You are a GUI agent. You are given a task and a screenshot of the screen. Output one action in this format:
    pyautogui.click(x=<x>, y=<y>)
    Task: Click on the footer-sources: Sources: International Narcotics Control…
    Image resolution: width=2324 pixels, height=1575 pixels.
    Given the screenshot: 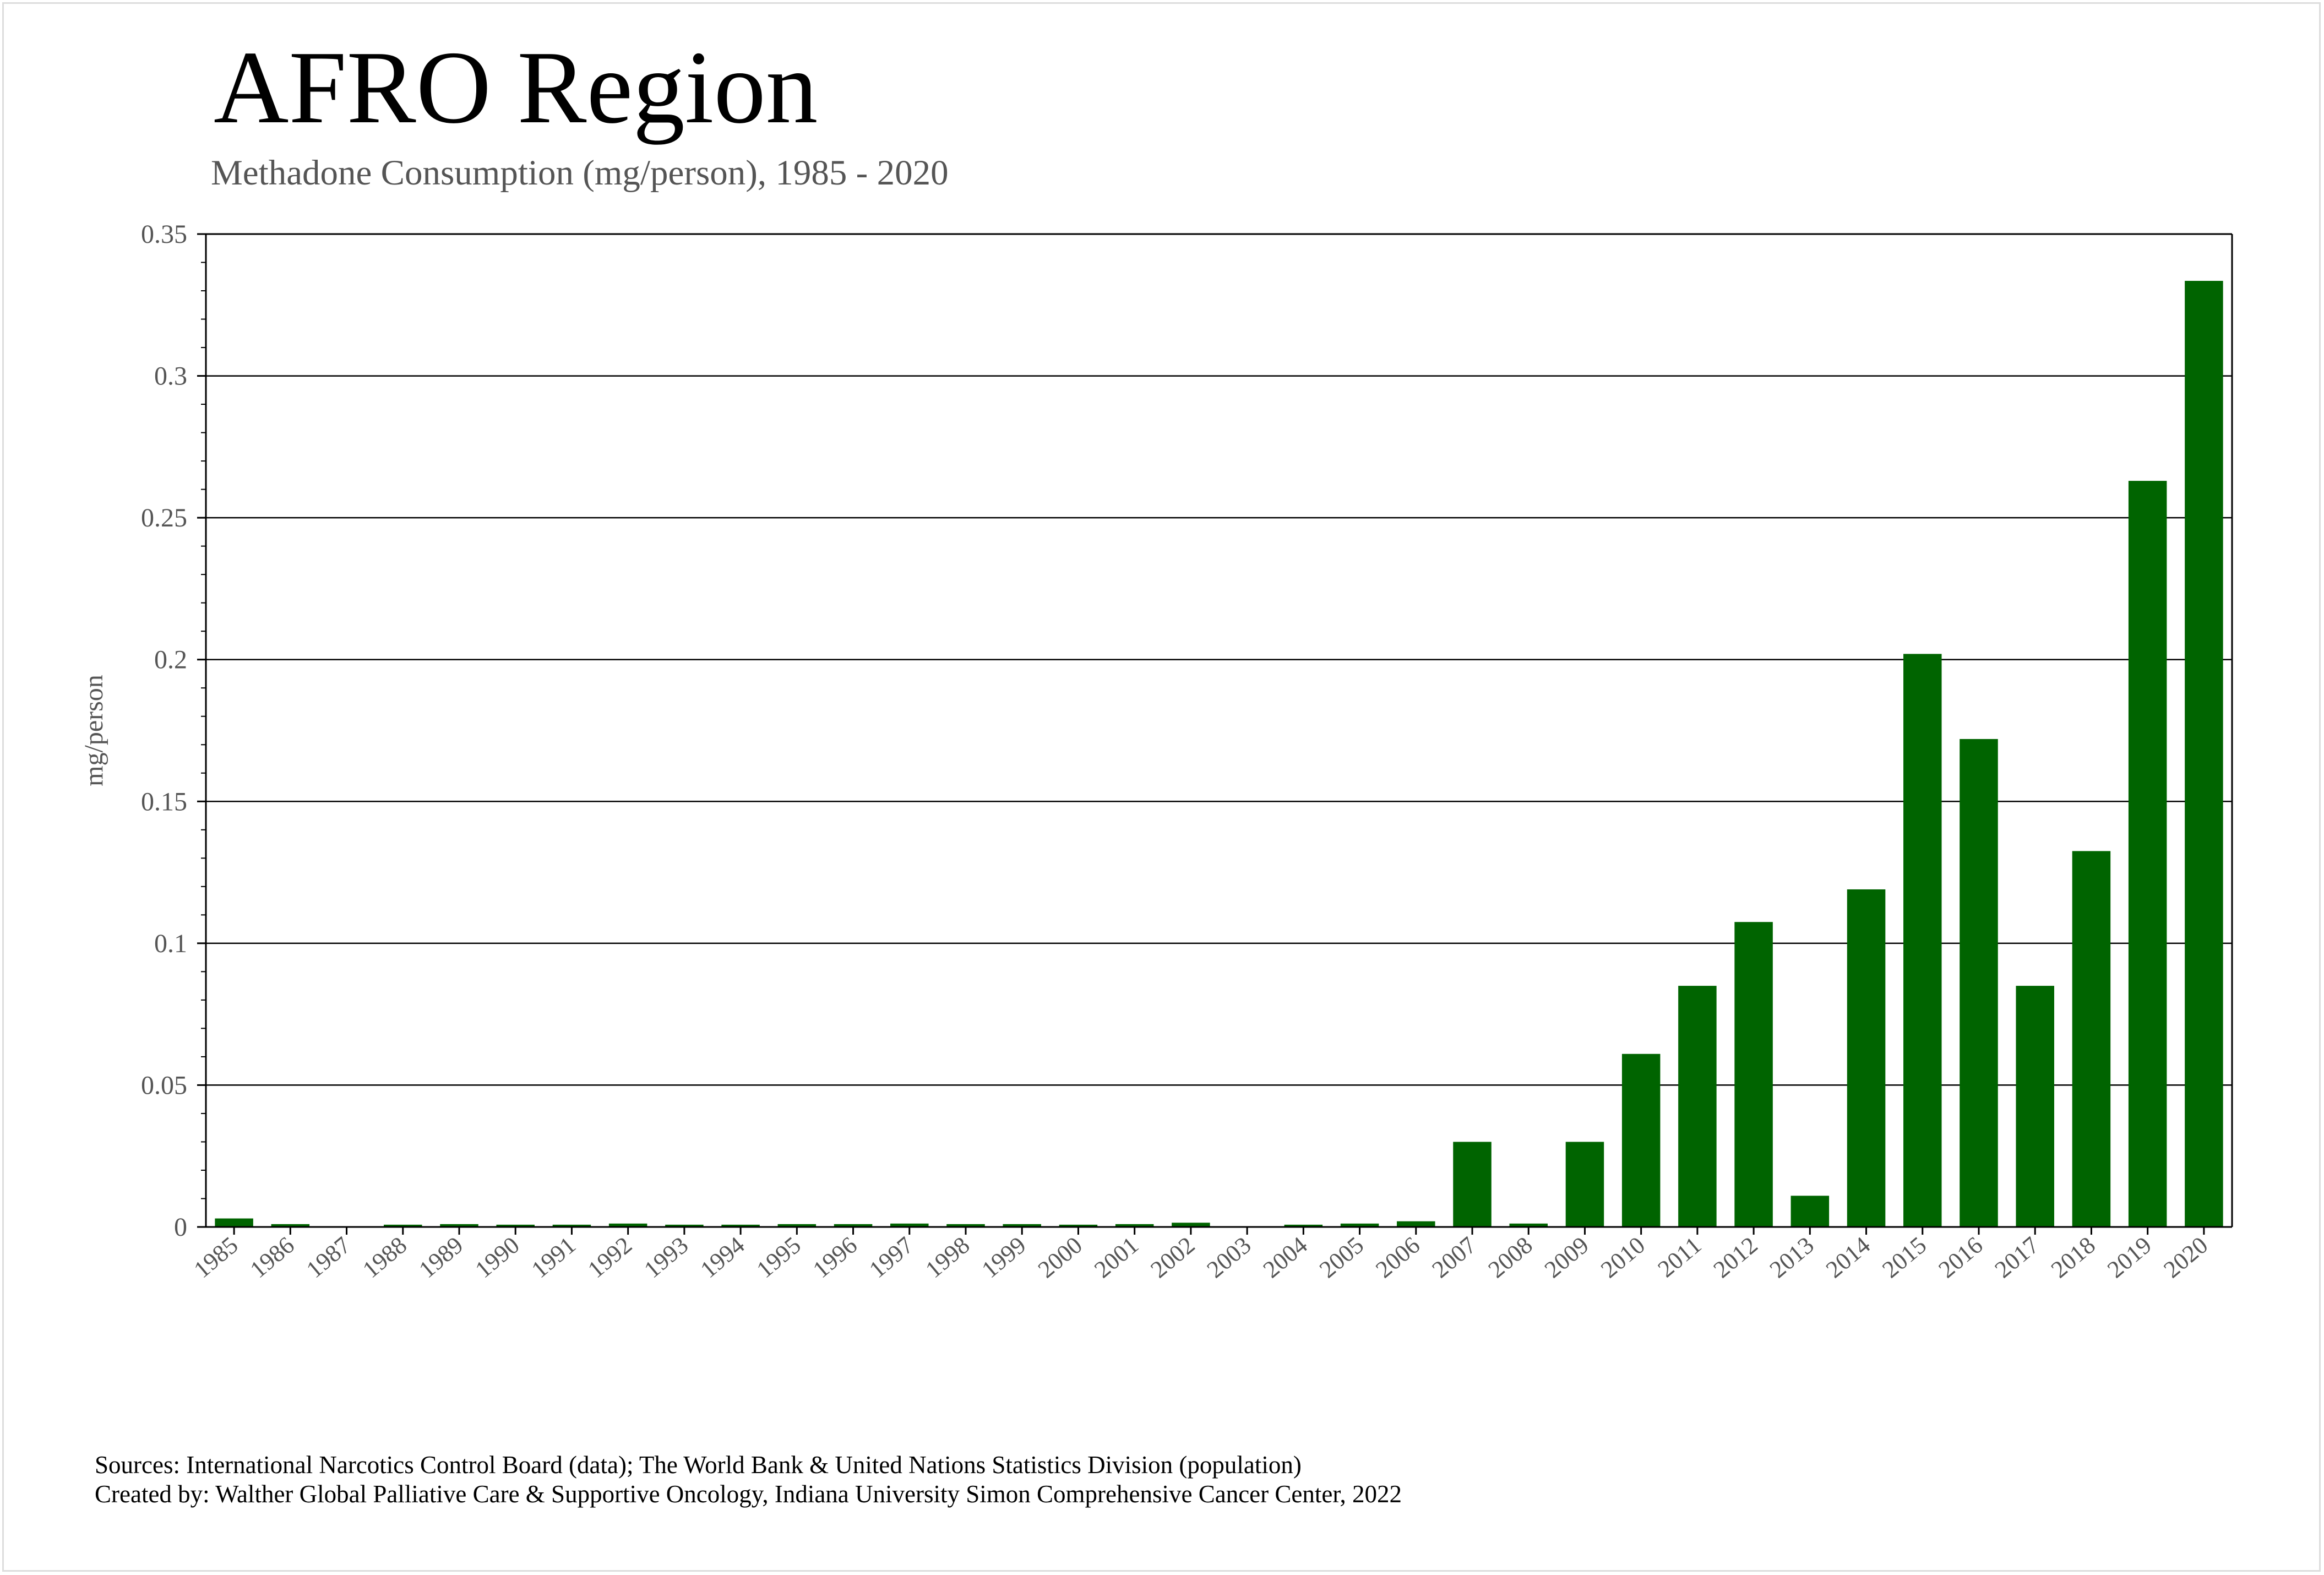 What is the action you would take?
    pyautogui.click(x=699, y=1465)
    